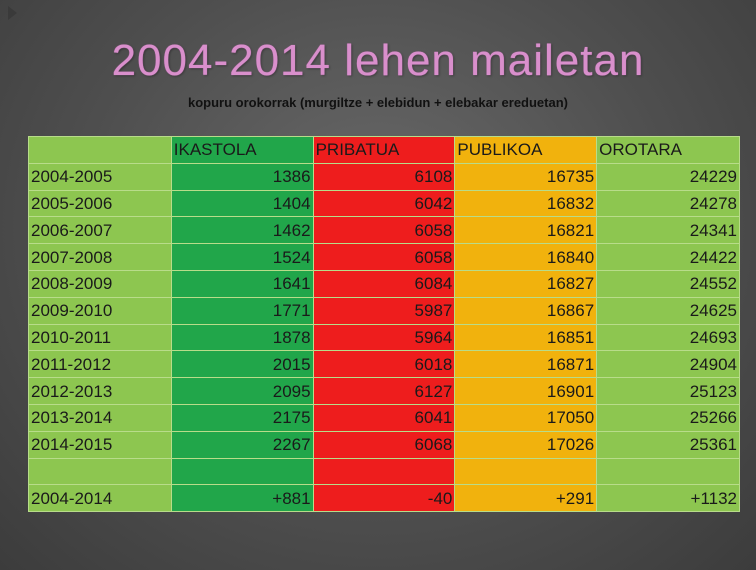 The image size is (756, 570). I want to click on cell-pribatua: 5964, so click(384, 337).